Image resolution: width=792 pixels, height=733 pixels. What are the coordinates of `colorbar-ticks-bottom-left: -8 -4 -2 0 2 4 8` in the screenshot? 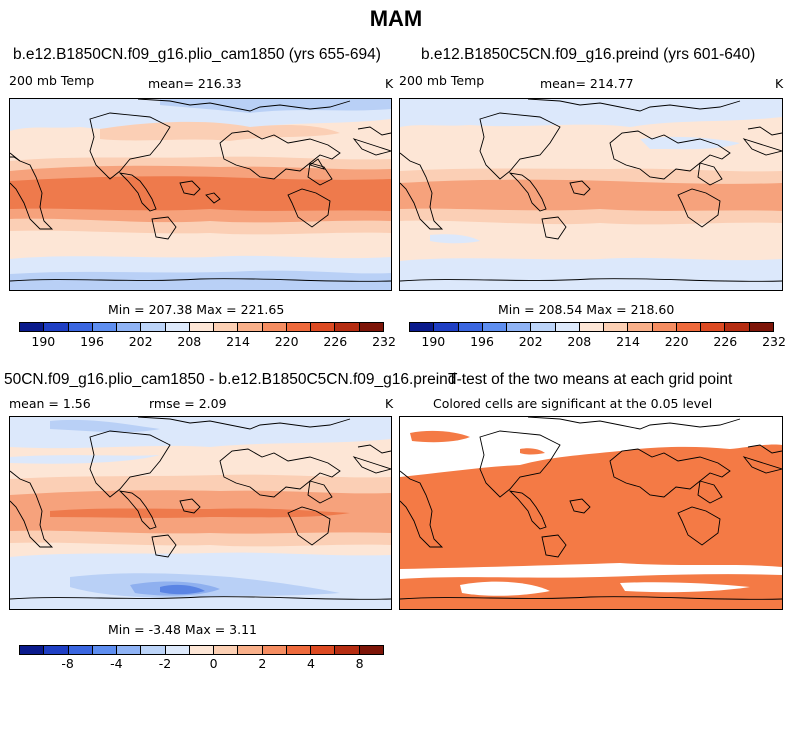 It's located at (201, 664).